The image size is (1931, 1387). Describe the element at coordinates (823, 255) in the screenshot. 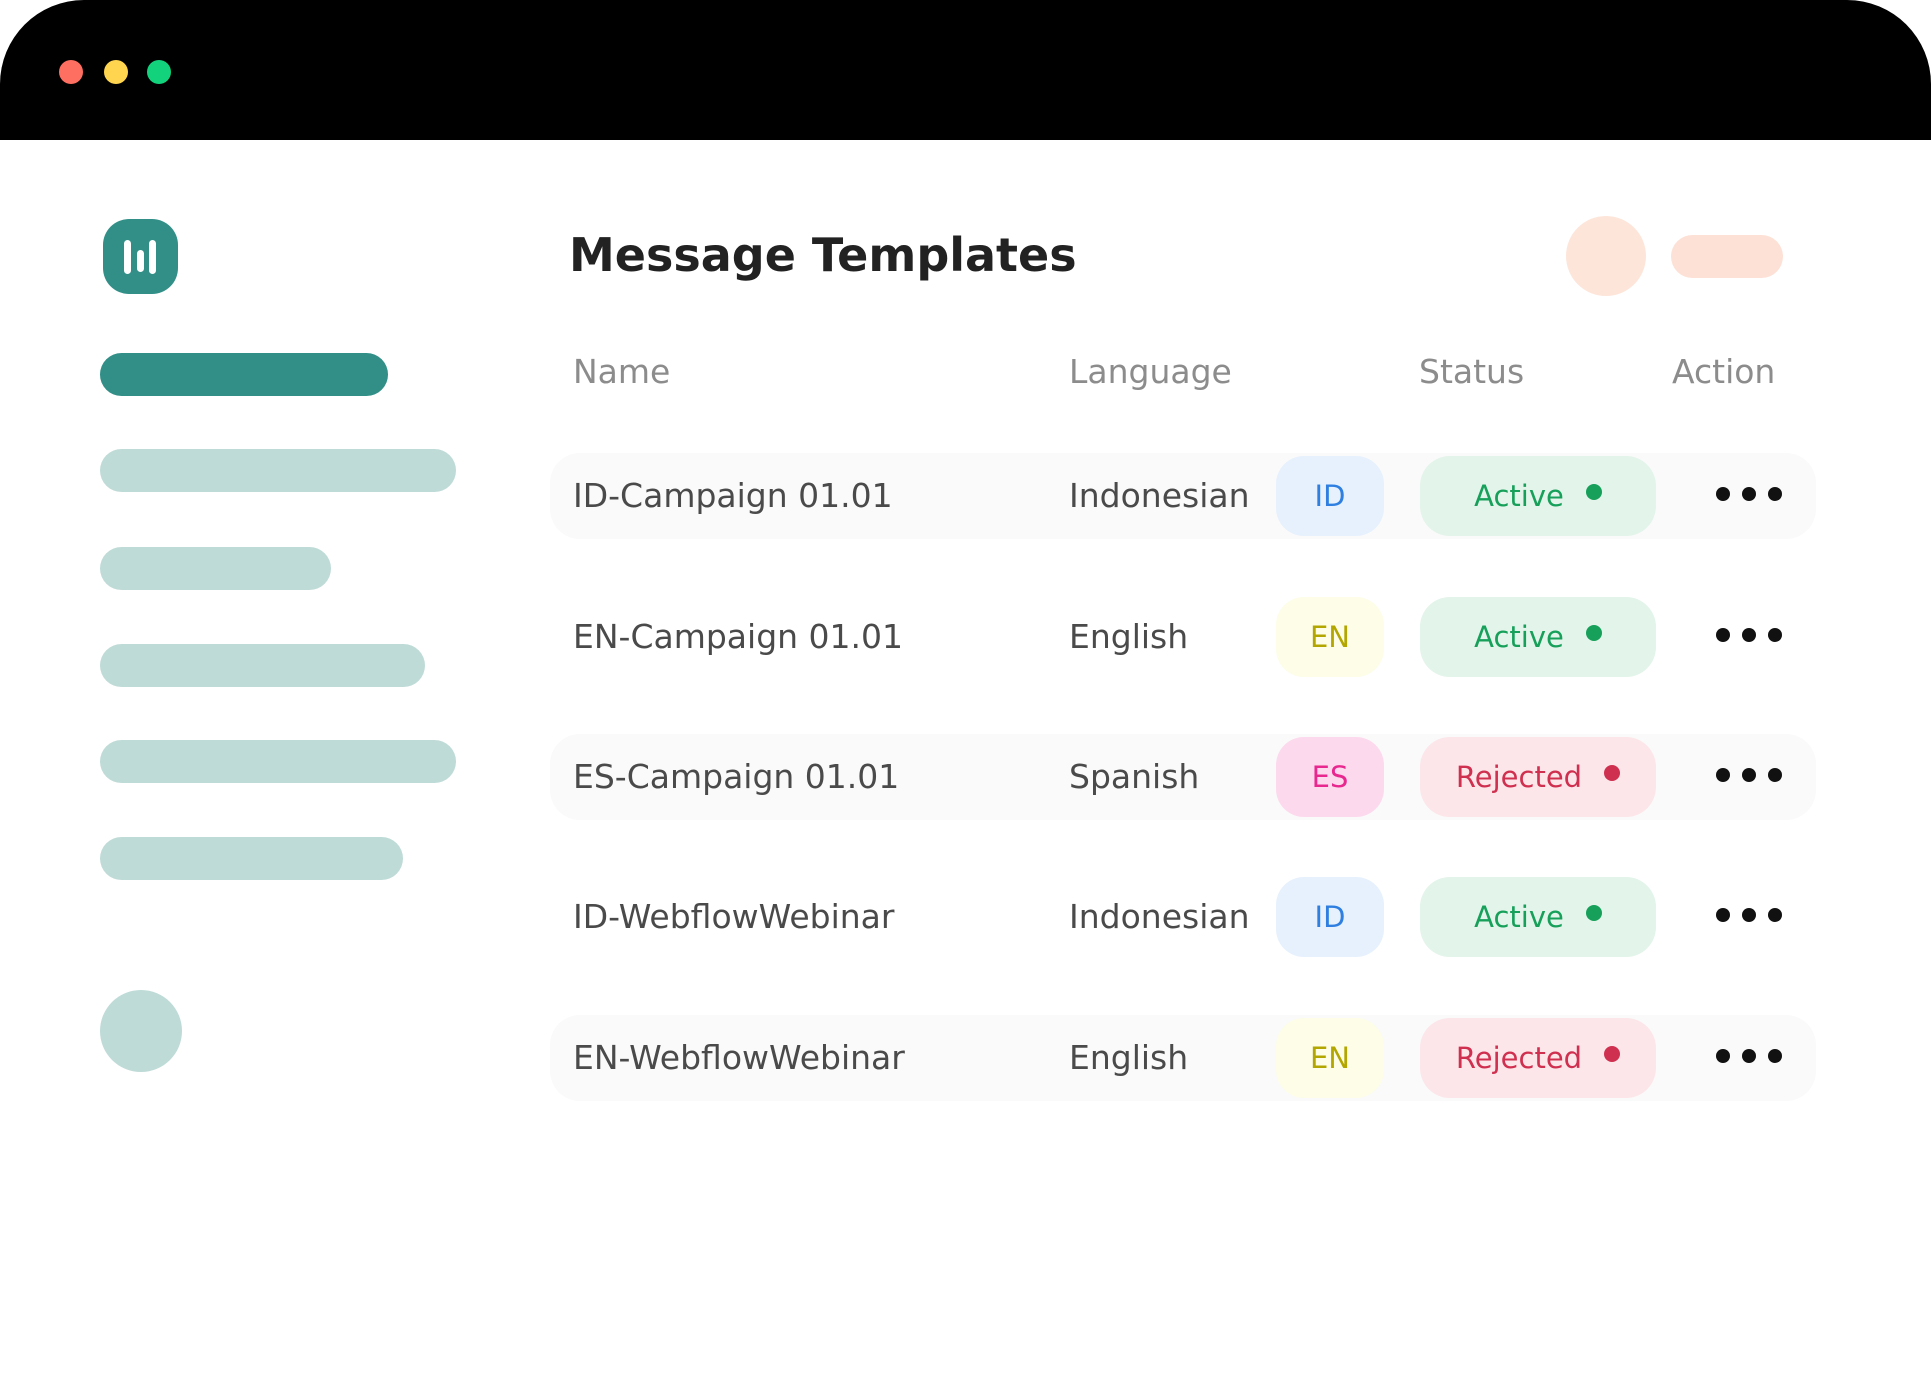

I see `page-title: Message Templates` at that location.